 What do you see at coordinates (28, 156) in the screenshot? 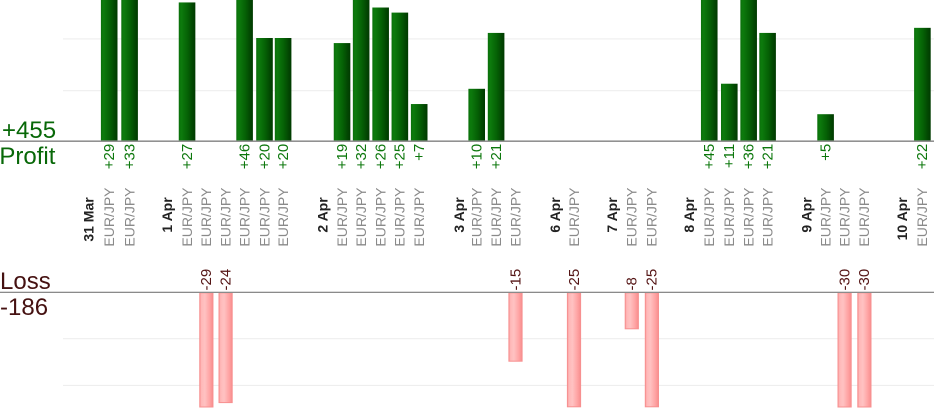
I see `svg-text: Profit` at bounding box center [28, 156].